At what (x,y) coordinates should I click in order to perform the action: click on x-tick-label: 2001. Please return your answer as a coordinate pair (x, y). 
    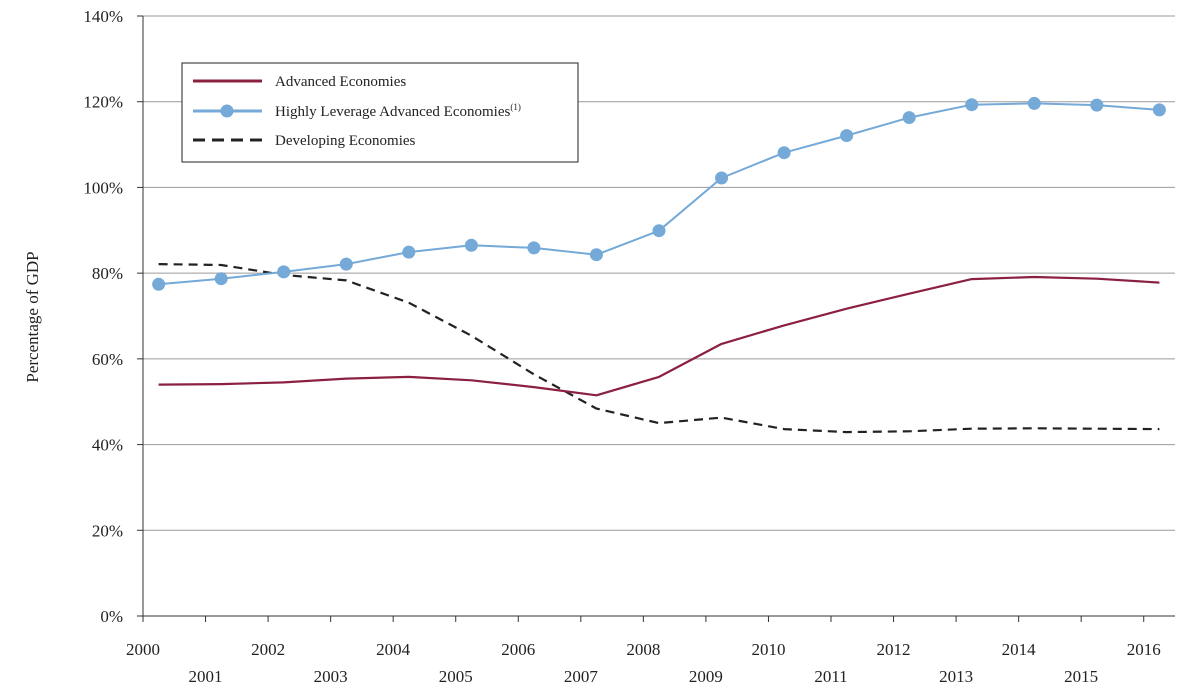
    Looking at the image, I should click on (206, 676).